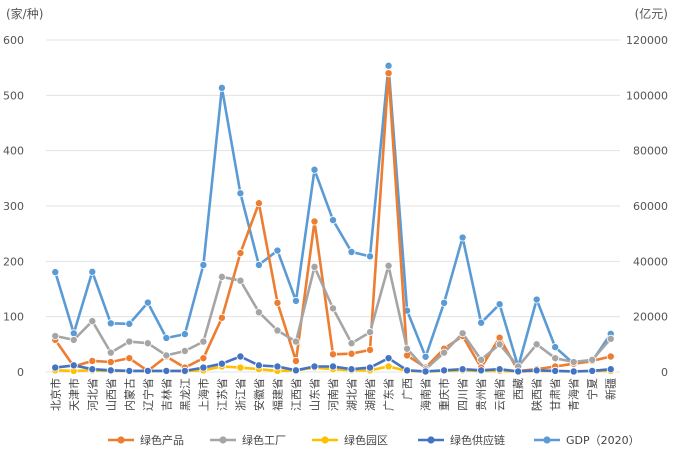  I want to click on category-label: 江西省, so click(296, 394).